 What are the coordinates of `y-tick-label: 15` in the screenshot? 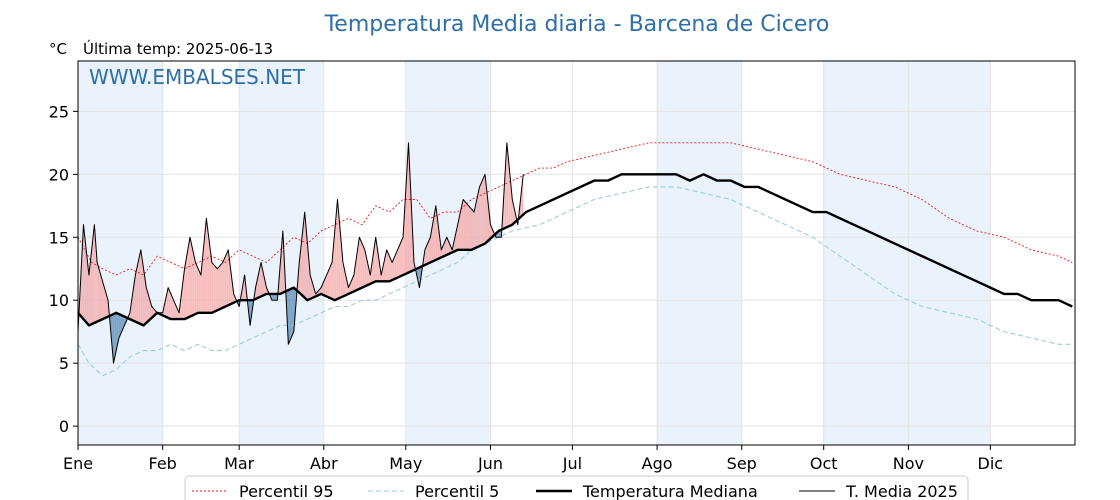 It's located at (59, 237).